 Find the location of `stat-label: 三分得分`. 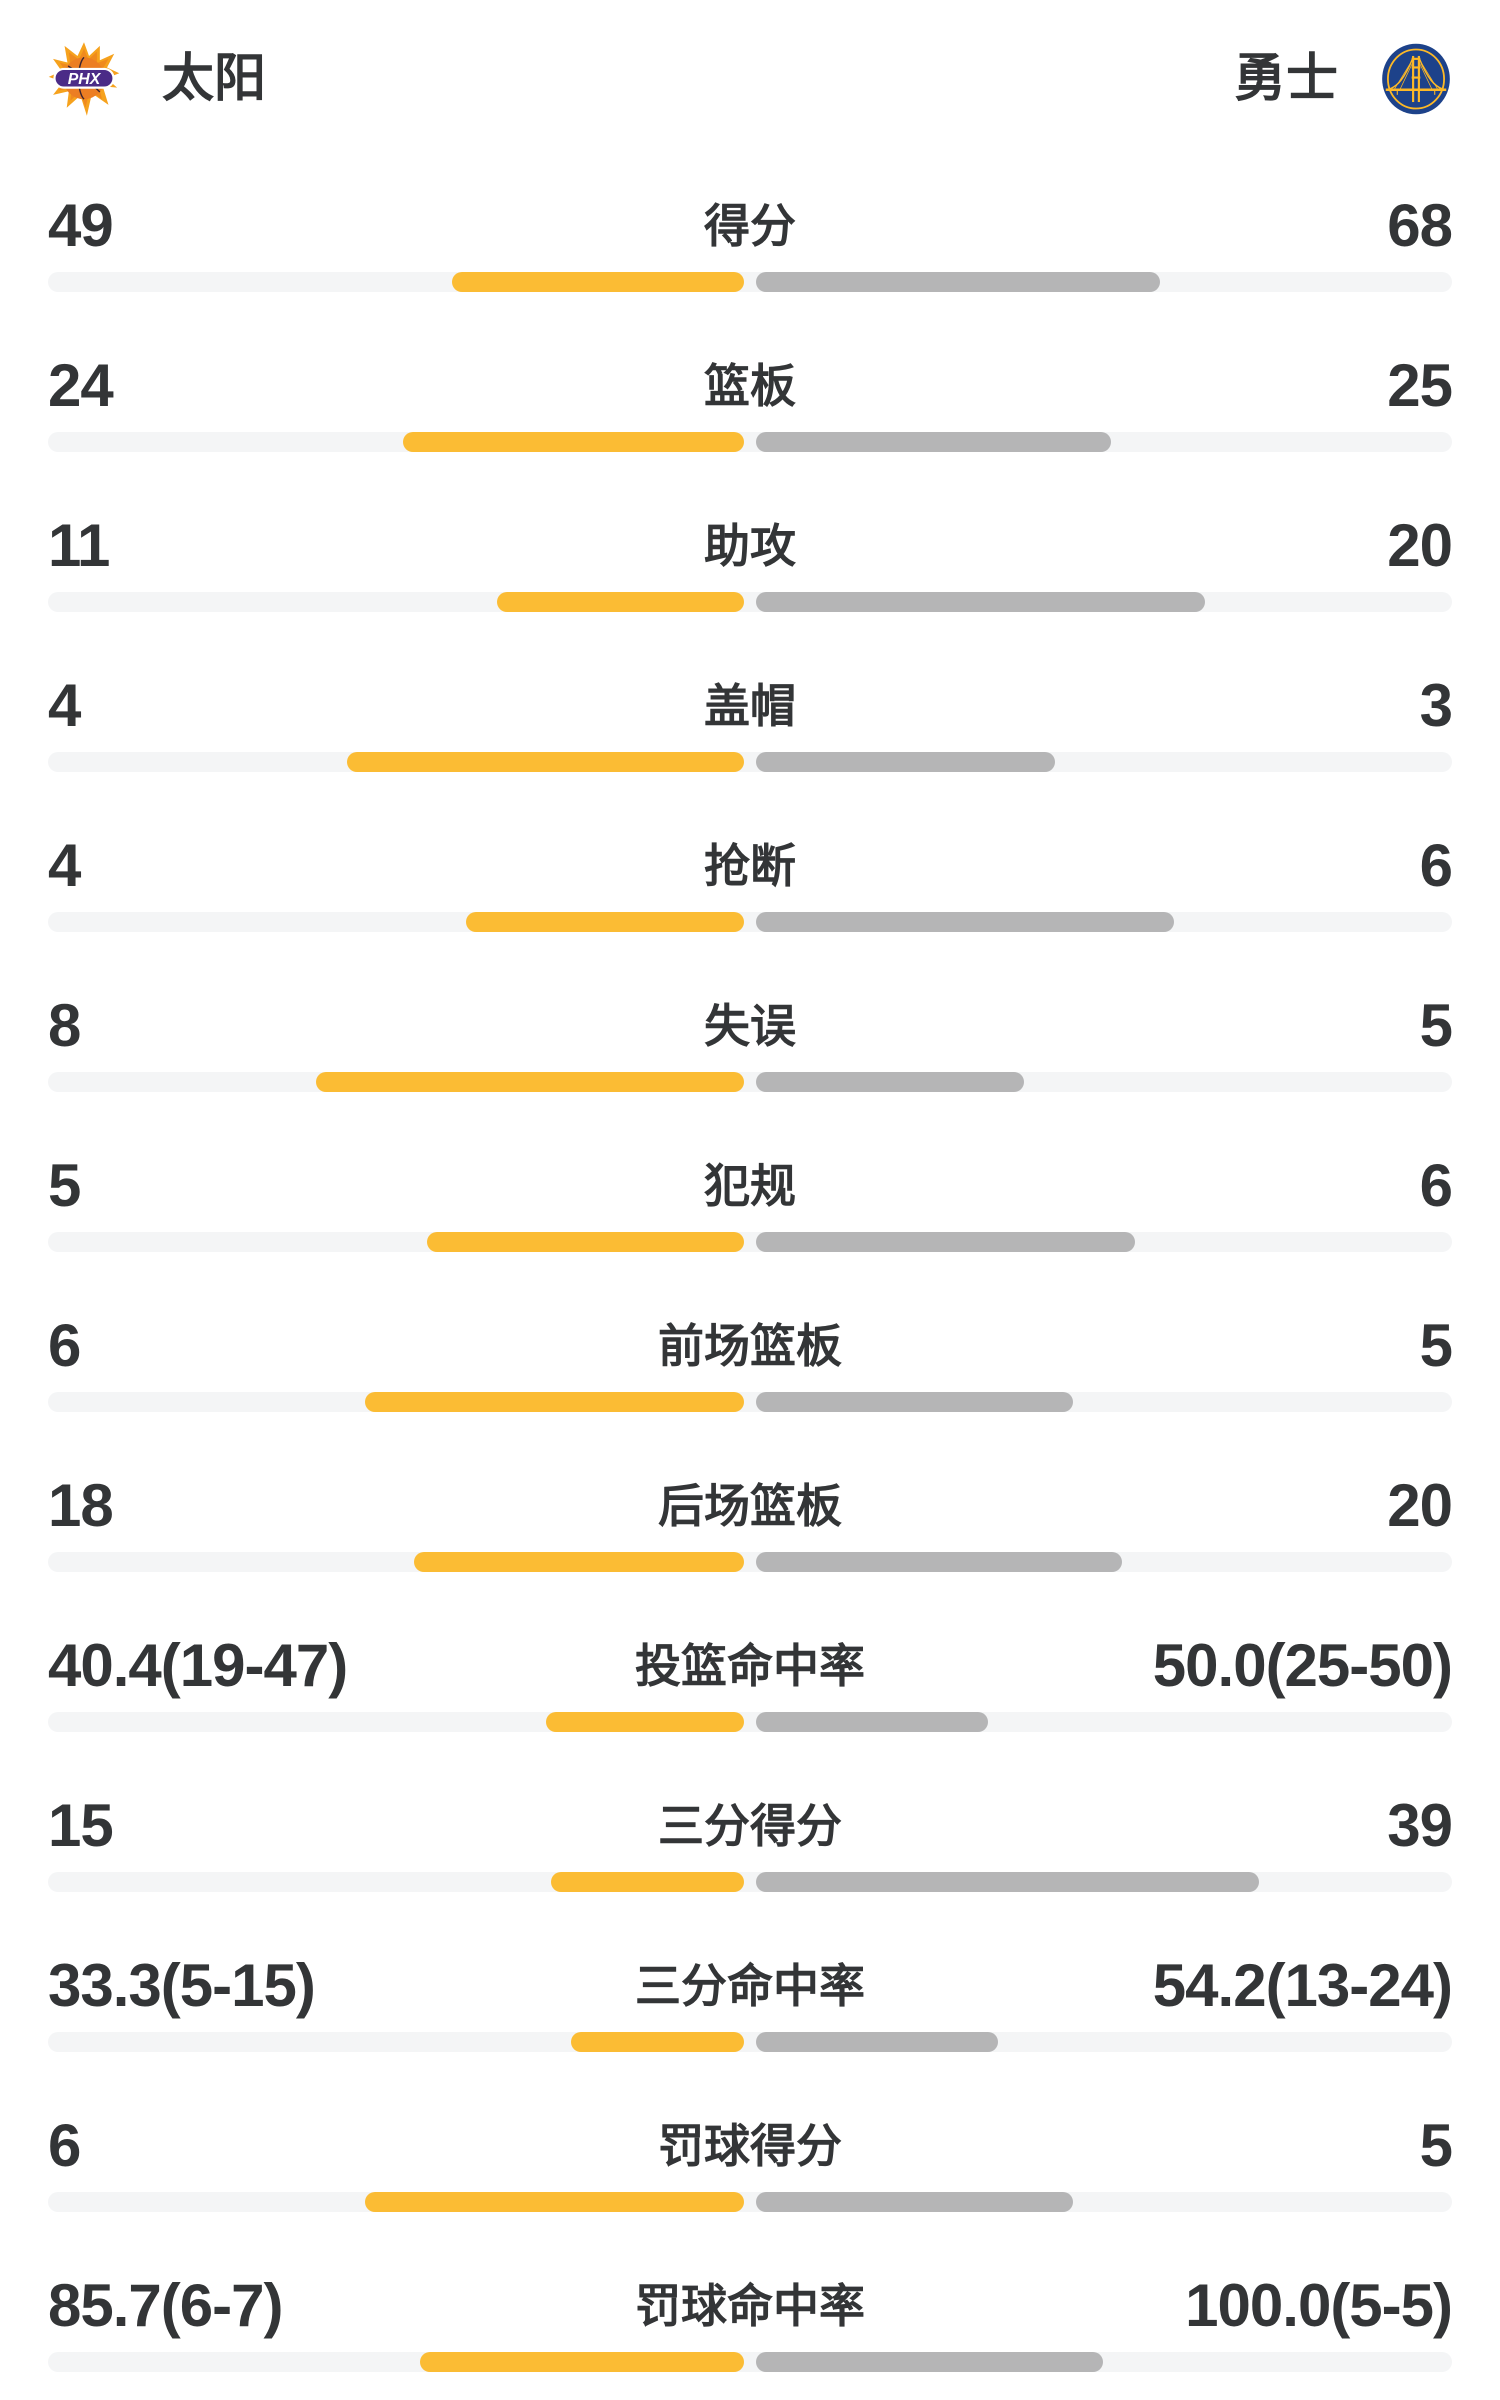

stat-label: 三分得分 is located at coordinates (750, 1826).